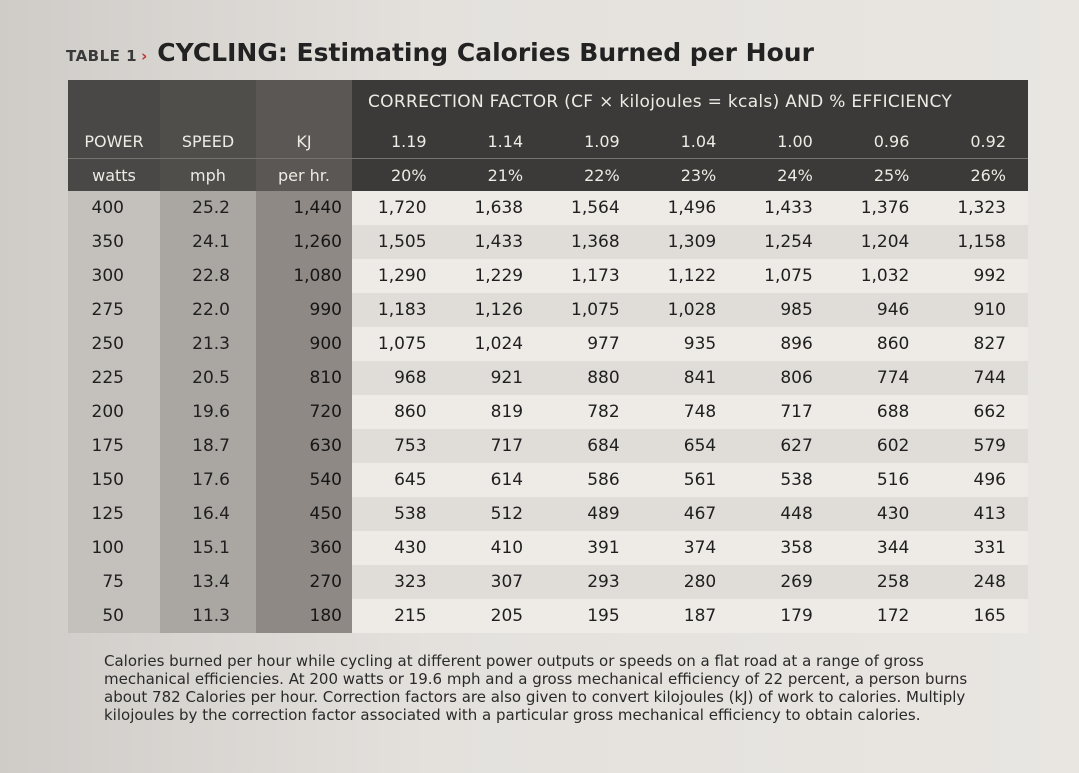 This screenshot has width=1079, height=773. I want to click on efficiency-cell: 25%, so click(883, 174).